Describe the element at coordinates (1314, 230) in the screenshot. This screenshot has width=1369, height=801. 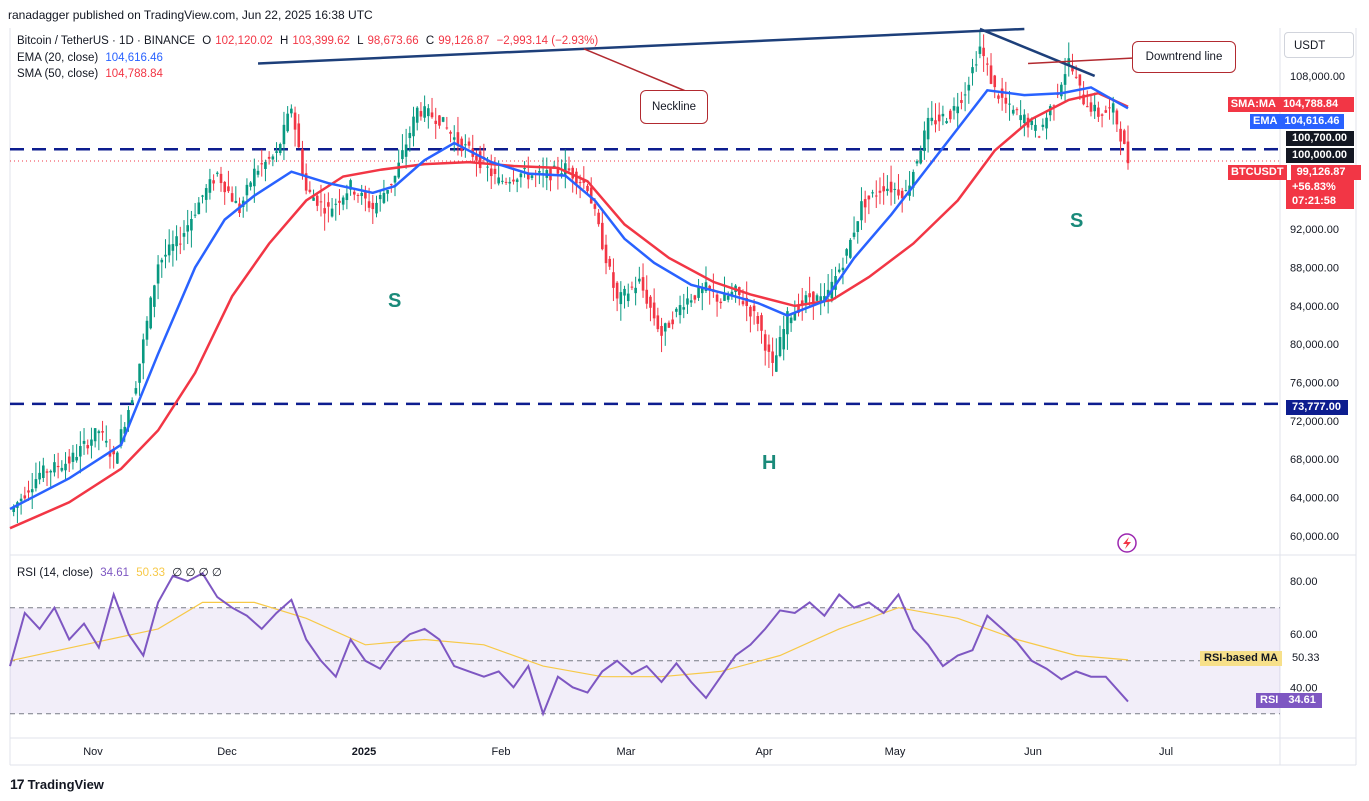
I see `price-tick-label: 92,000.00` at that location.